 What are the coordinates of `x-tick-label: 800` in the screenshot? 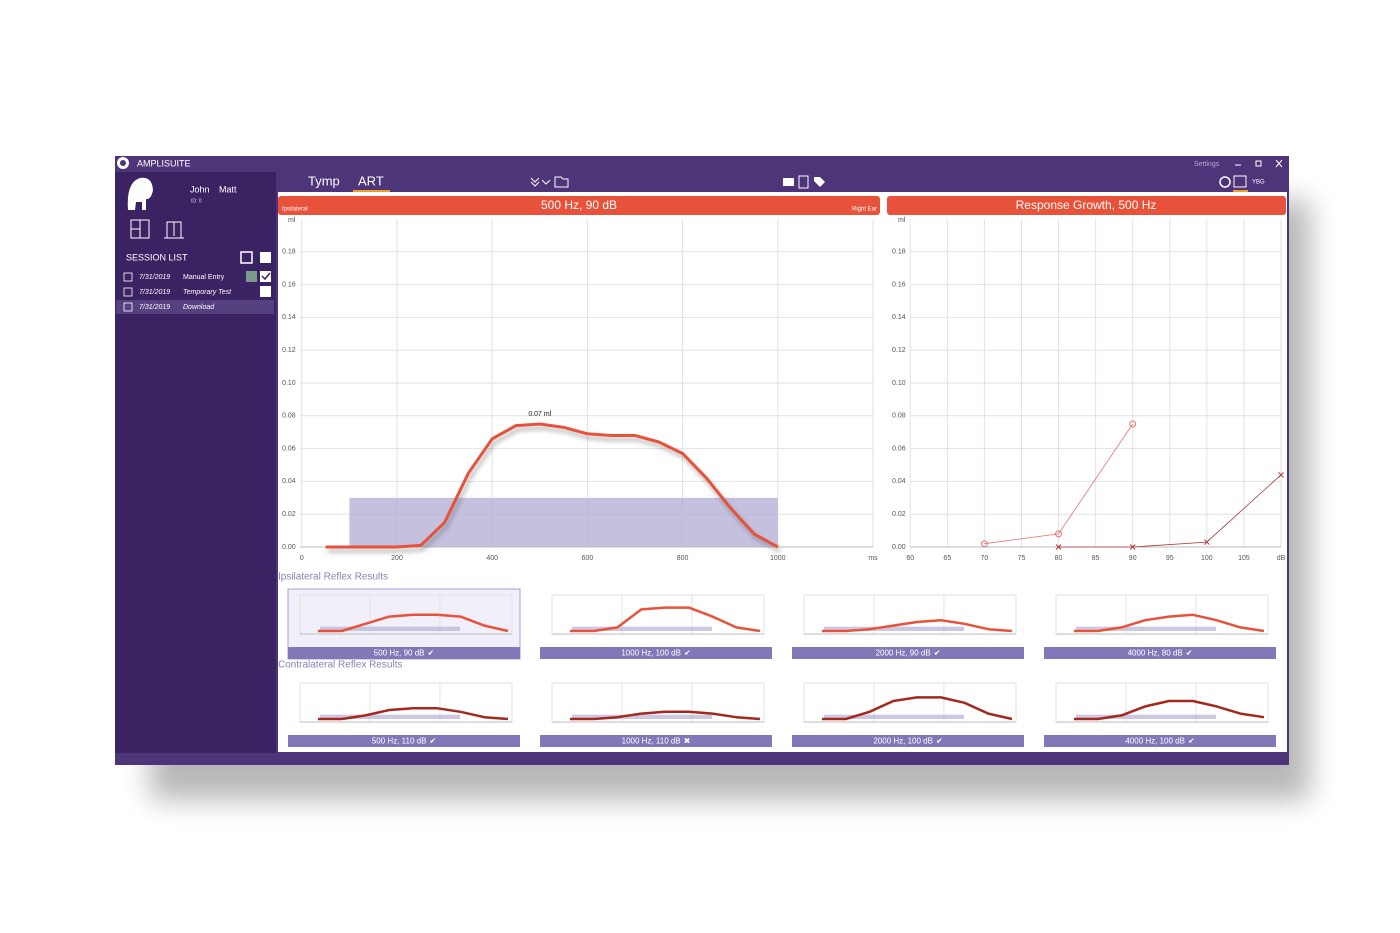 It's located at (683, 558).